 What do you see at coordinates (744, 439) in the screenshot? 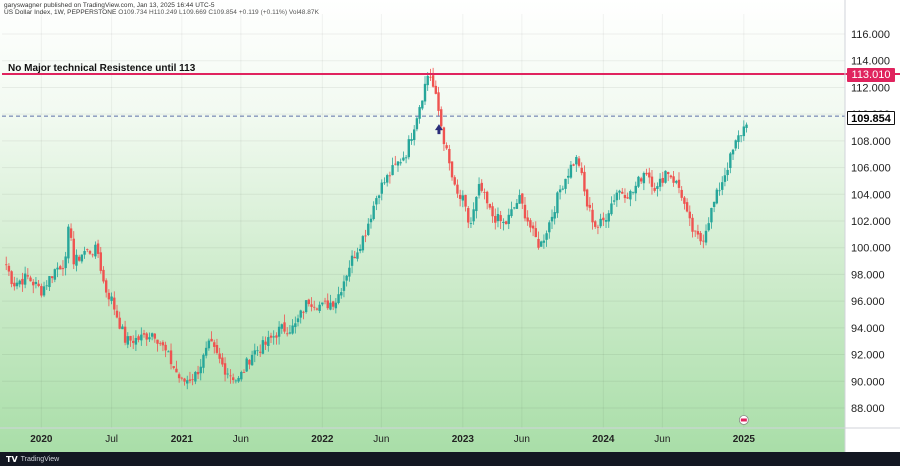
I see `x-tick-label: 2025` at bounding box center [744, 439].